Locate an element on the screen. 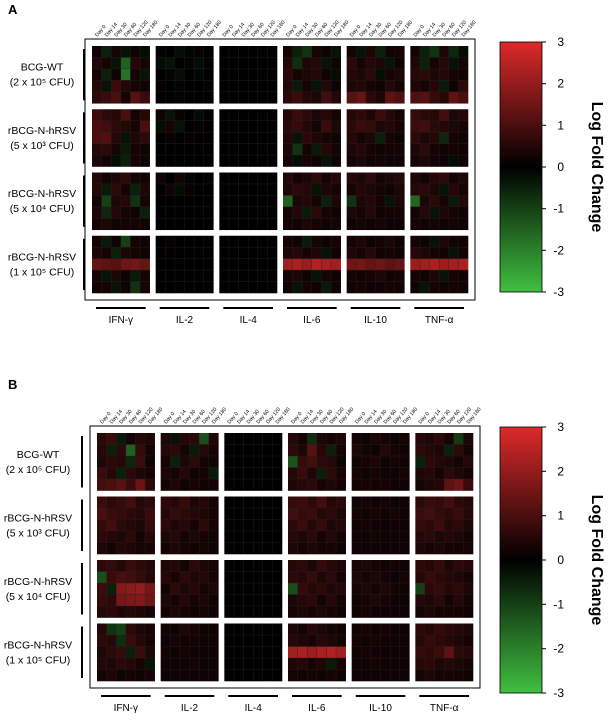 This screenshot has height=721, width=610. panel-label-b: B is located at coordinates (13, 384).